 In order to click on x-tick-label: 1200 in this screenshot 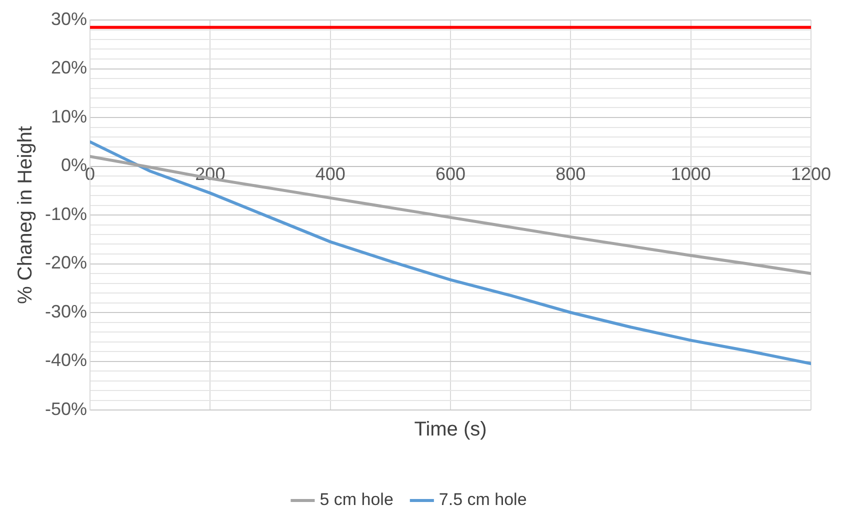, I will do `click(811, 174)`.